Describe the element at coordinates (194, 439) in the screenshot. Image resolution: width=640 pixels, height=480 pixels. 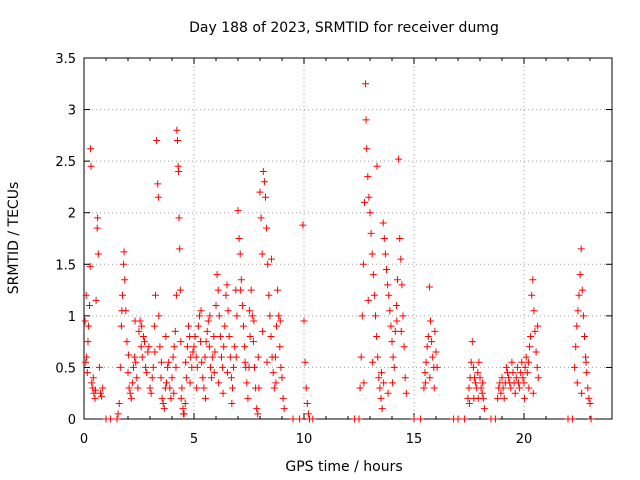
I see `x-tick-label: 5` at that location.